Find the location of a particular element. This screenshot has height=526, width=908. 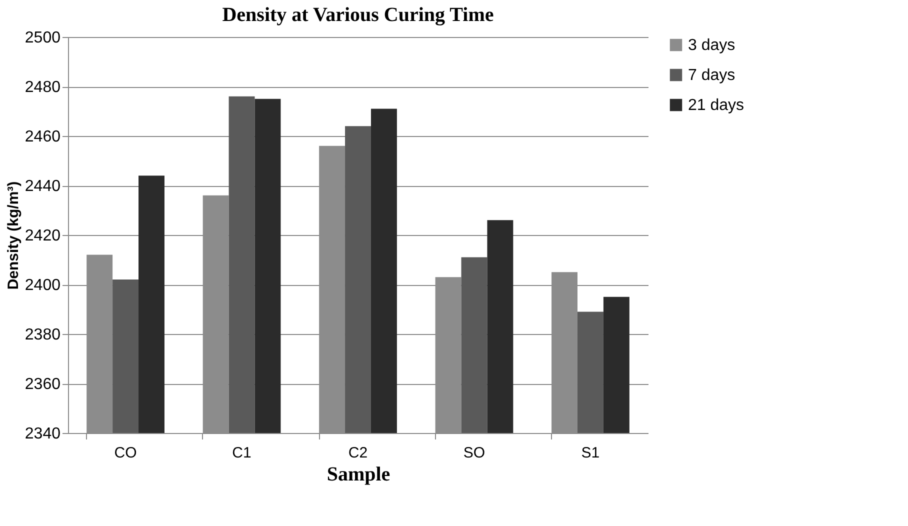

y-tick-label: 2420 is located at coordinates (42, 236).